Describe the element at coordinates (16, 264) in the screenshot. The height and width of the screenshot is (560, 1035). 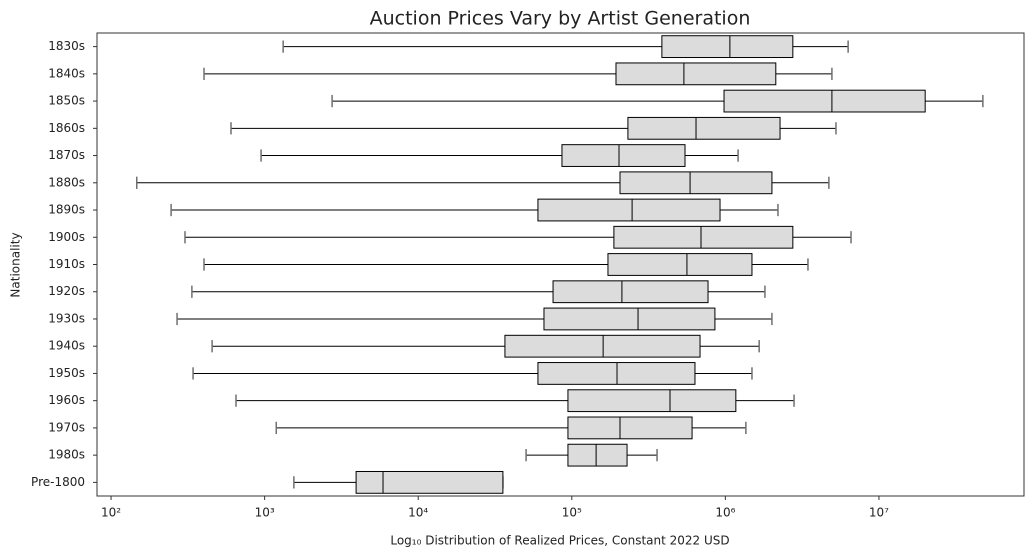
I see `y-axis-label: Nationality` at that location.